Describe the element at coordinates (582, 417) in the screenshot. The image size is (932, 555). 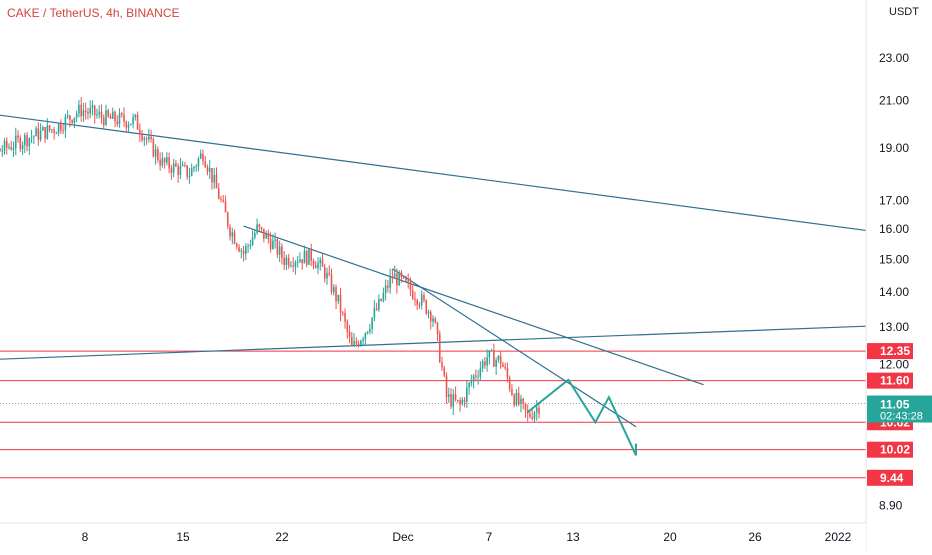
I see `projection-path` at that location.